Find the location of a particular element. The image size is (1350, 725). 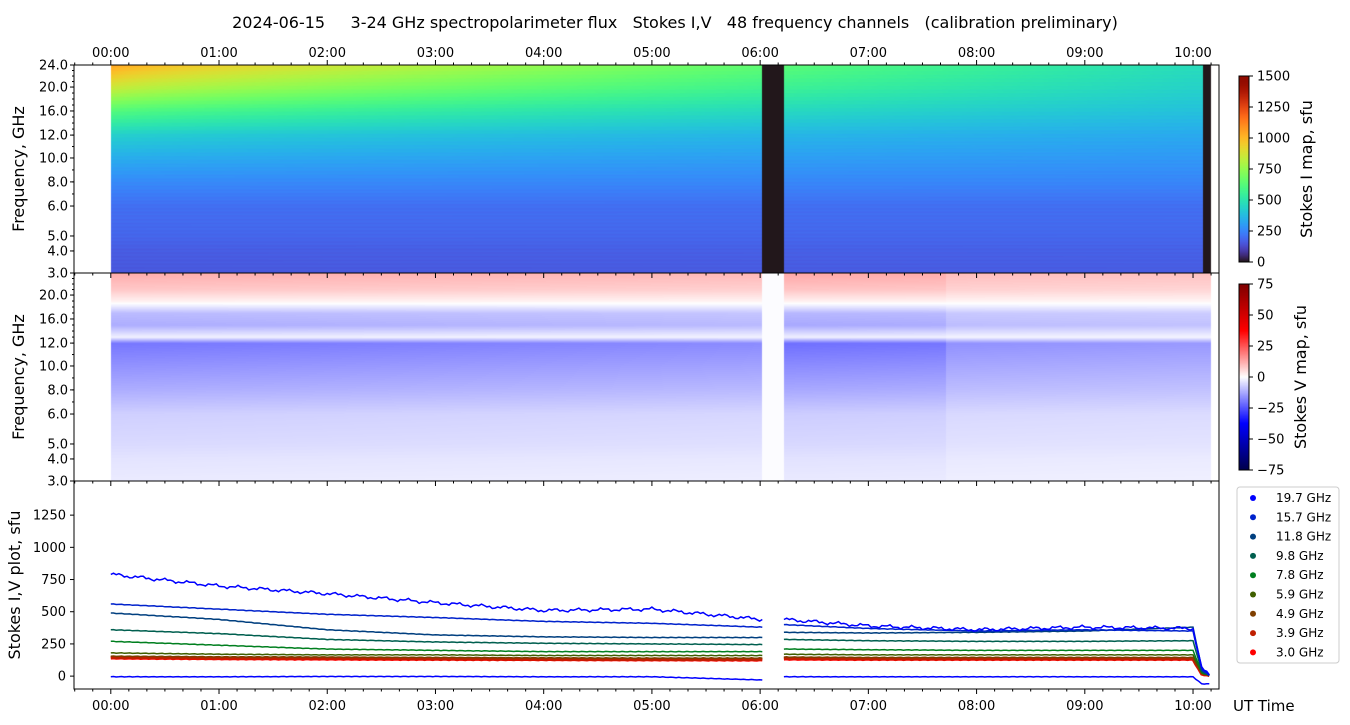

series-line-15-7-ghz is located at coordinates (436, 615).